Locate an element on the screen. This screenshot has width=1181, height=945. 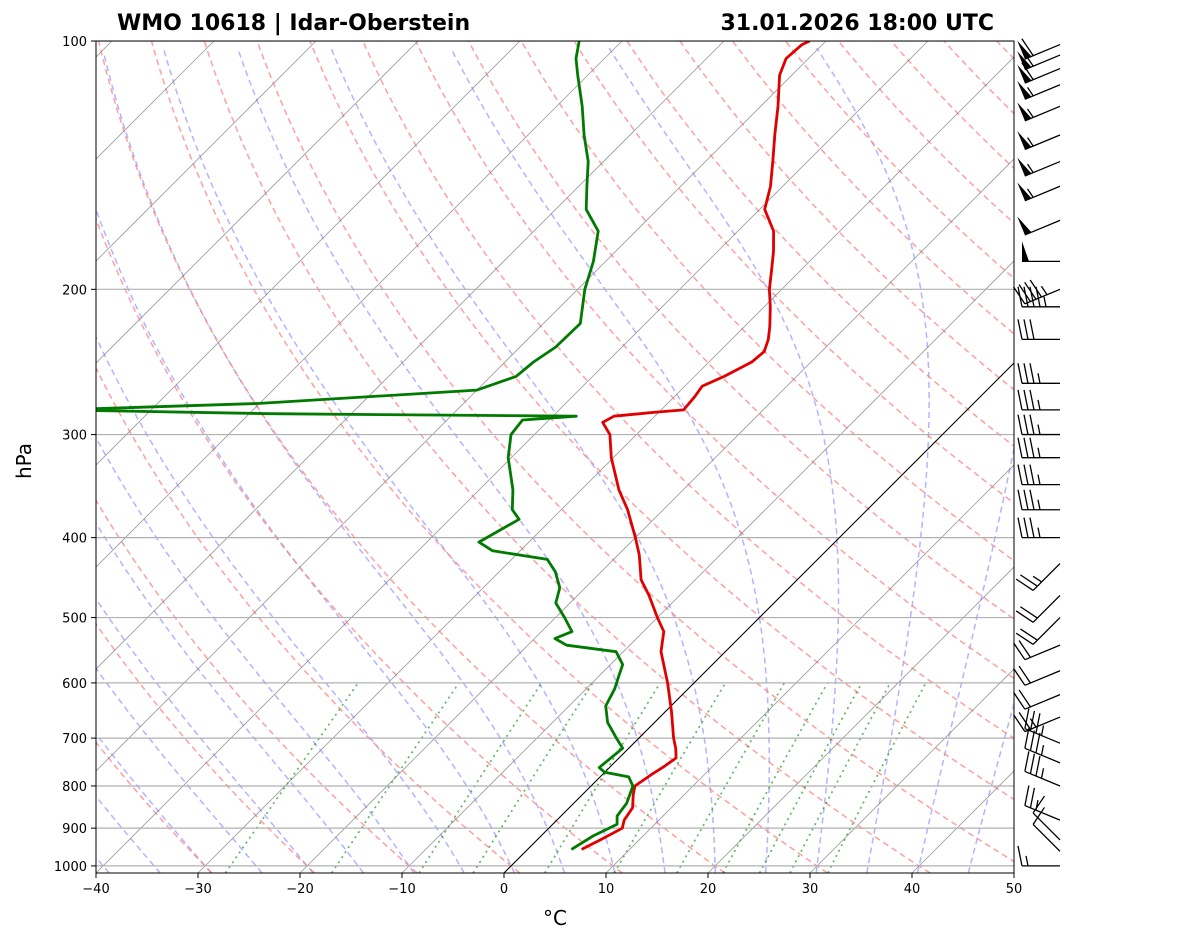
y-tick-label: 600 is located at coordinates (74, 684).